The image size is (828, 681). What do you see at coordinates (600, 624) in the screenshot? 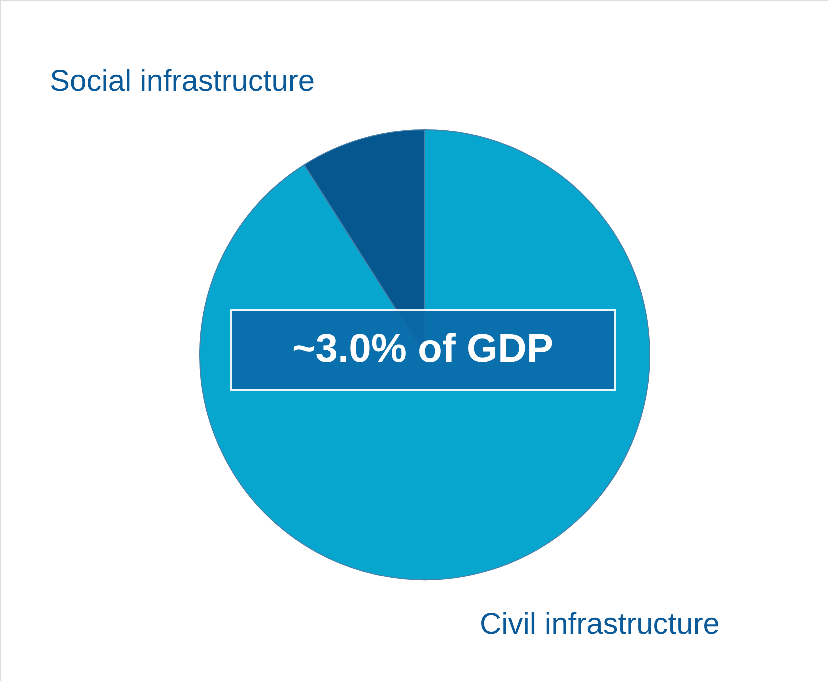
I see `slice-label: Civil infrastructure` at bounding box center [600, 624].